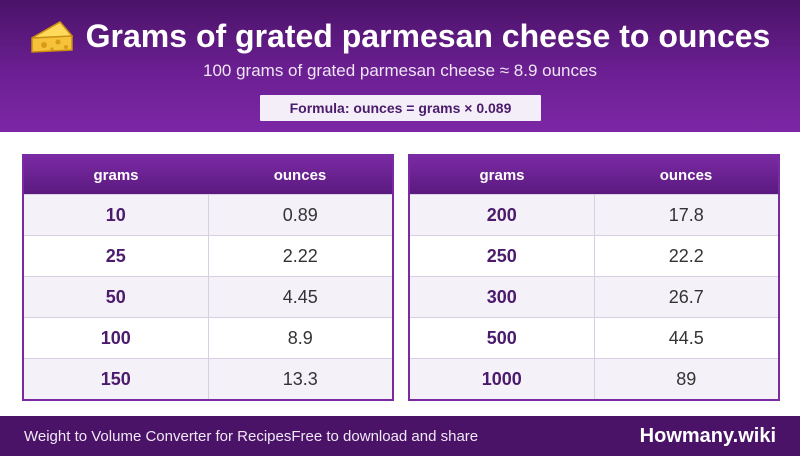 This screenshot has width=800, height=456. What do you see at coordinates (686, 378) in the screenshot?
I see `ounces-cell: 89` at bounding box center [686, 378].